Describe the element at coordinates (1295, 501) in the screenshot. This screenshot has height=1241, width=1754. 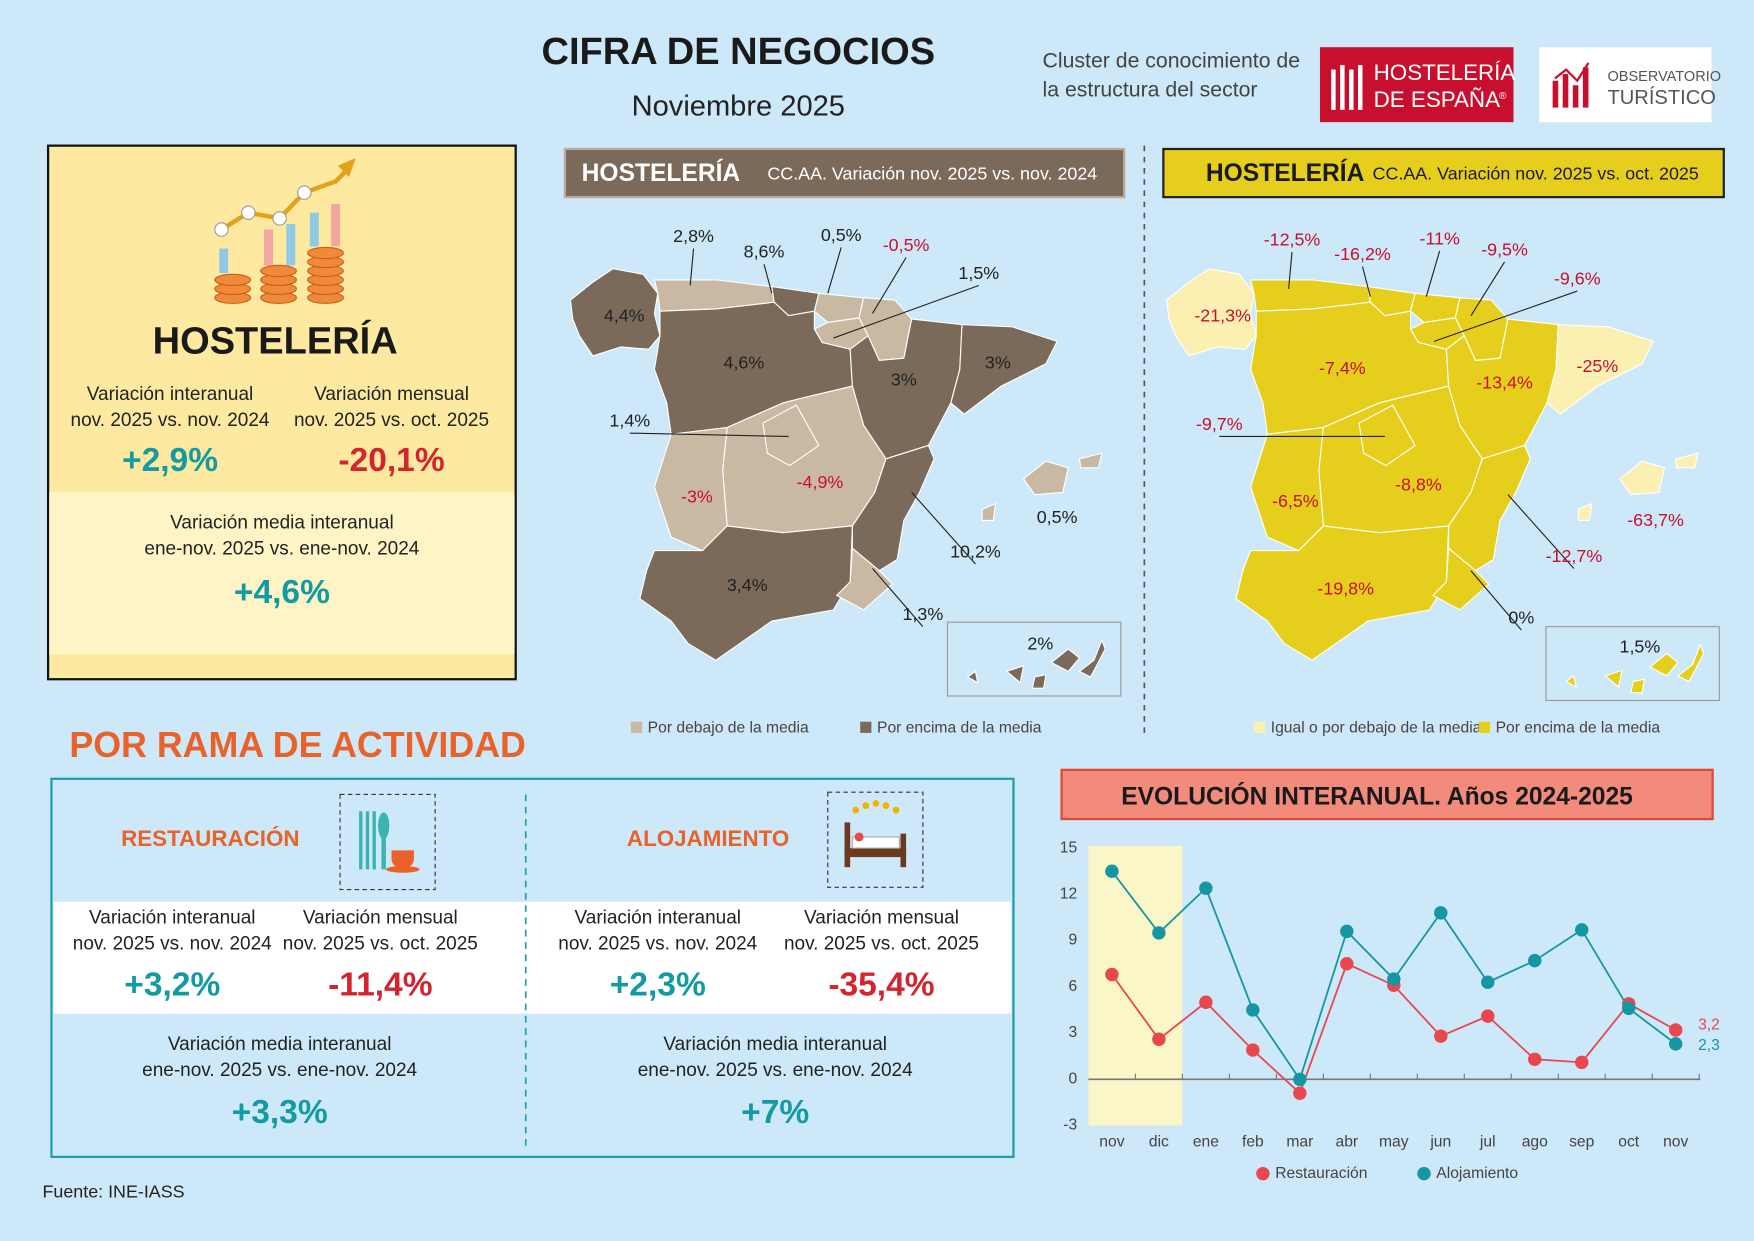
I see `region-label: -6,5%` at that location.